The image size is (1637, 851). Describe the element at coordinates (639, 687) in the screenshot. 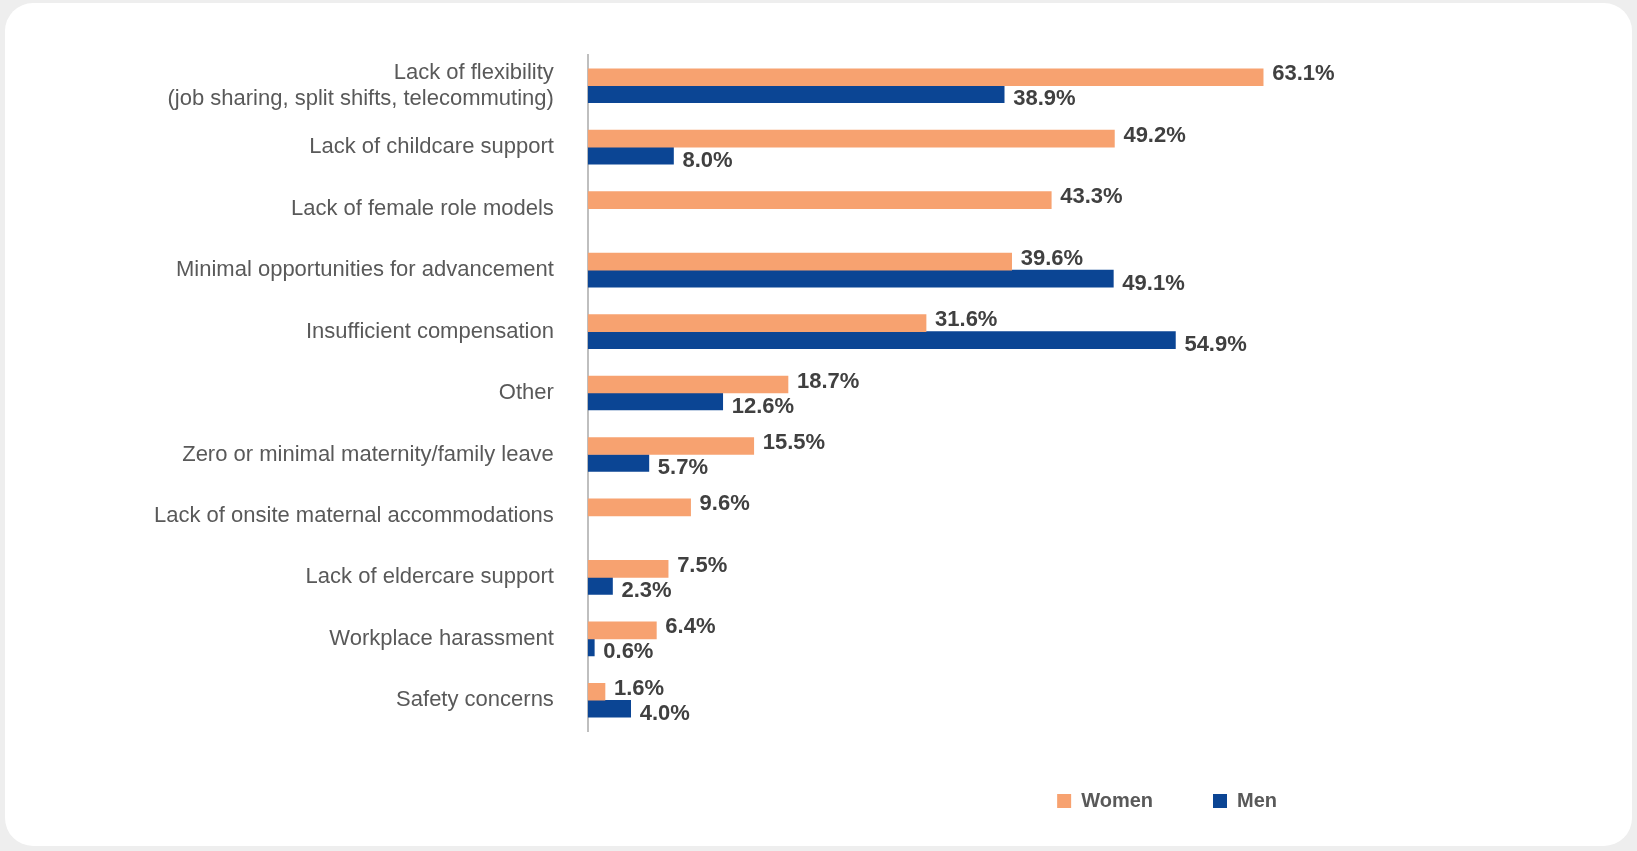

I see `data-label: 1.6%` at that location.